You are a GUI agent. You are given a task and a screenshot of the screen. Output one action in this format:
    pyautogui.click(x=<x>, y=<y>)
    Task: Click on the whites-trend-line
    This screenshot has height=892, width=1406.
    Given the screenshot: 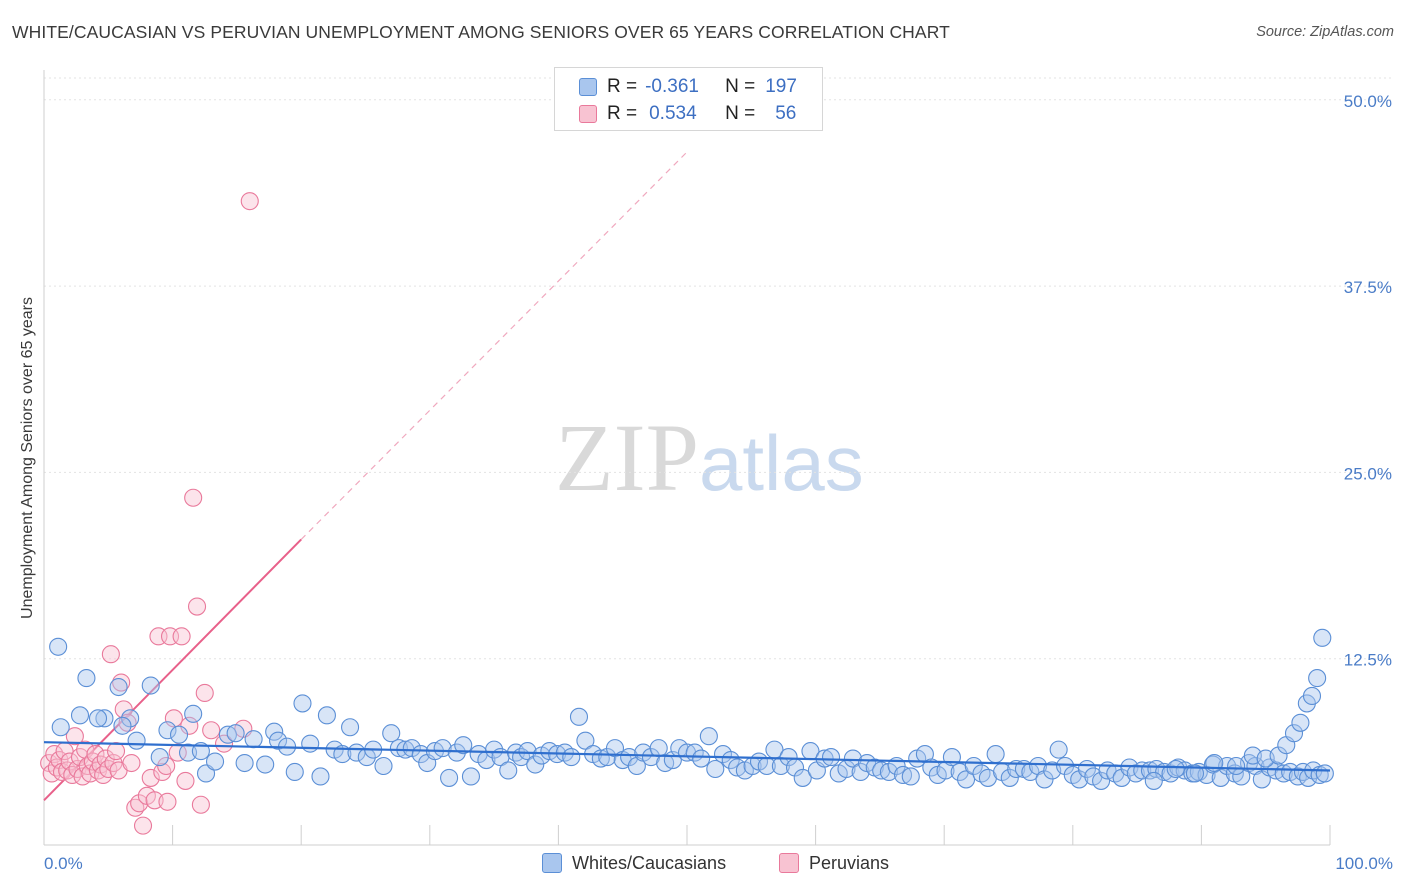 What is the action you would take?
    pyautogui.click(x=687, y=756)
    